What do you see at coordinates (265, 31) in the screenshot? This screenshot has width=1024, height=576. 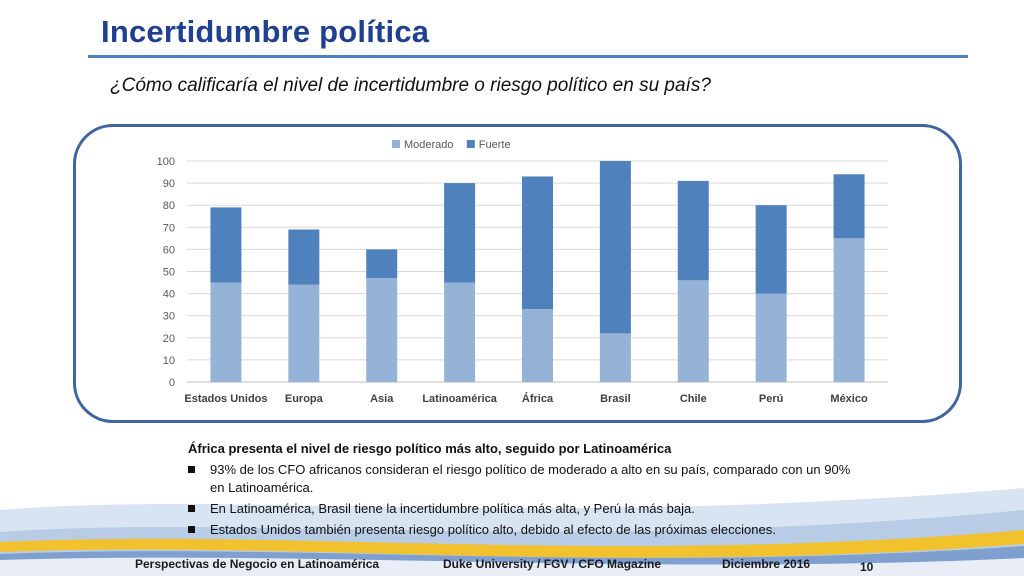 I see `slide-title: Incertidumbre política` at bounding box center [265, 31].